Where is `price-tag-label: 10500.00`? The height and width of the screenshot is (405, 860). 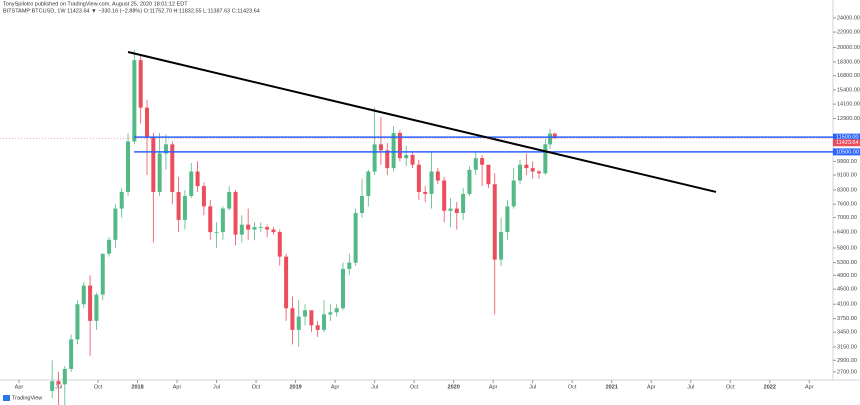
price-tag-label: 10500.00 is located at coordinates (847, 152).